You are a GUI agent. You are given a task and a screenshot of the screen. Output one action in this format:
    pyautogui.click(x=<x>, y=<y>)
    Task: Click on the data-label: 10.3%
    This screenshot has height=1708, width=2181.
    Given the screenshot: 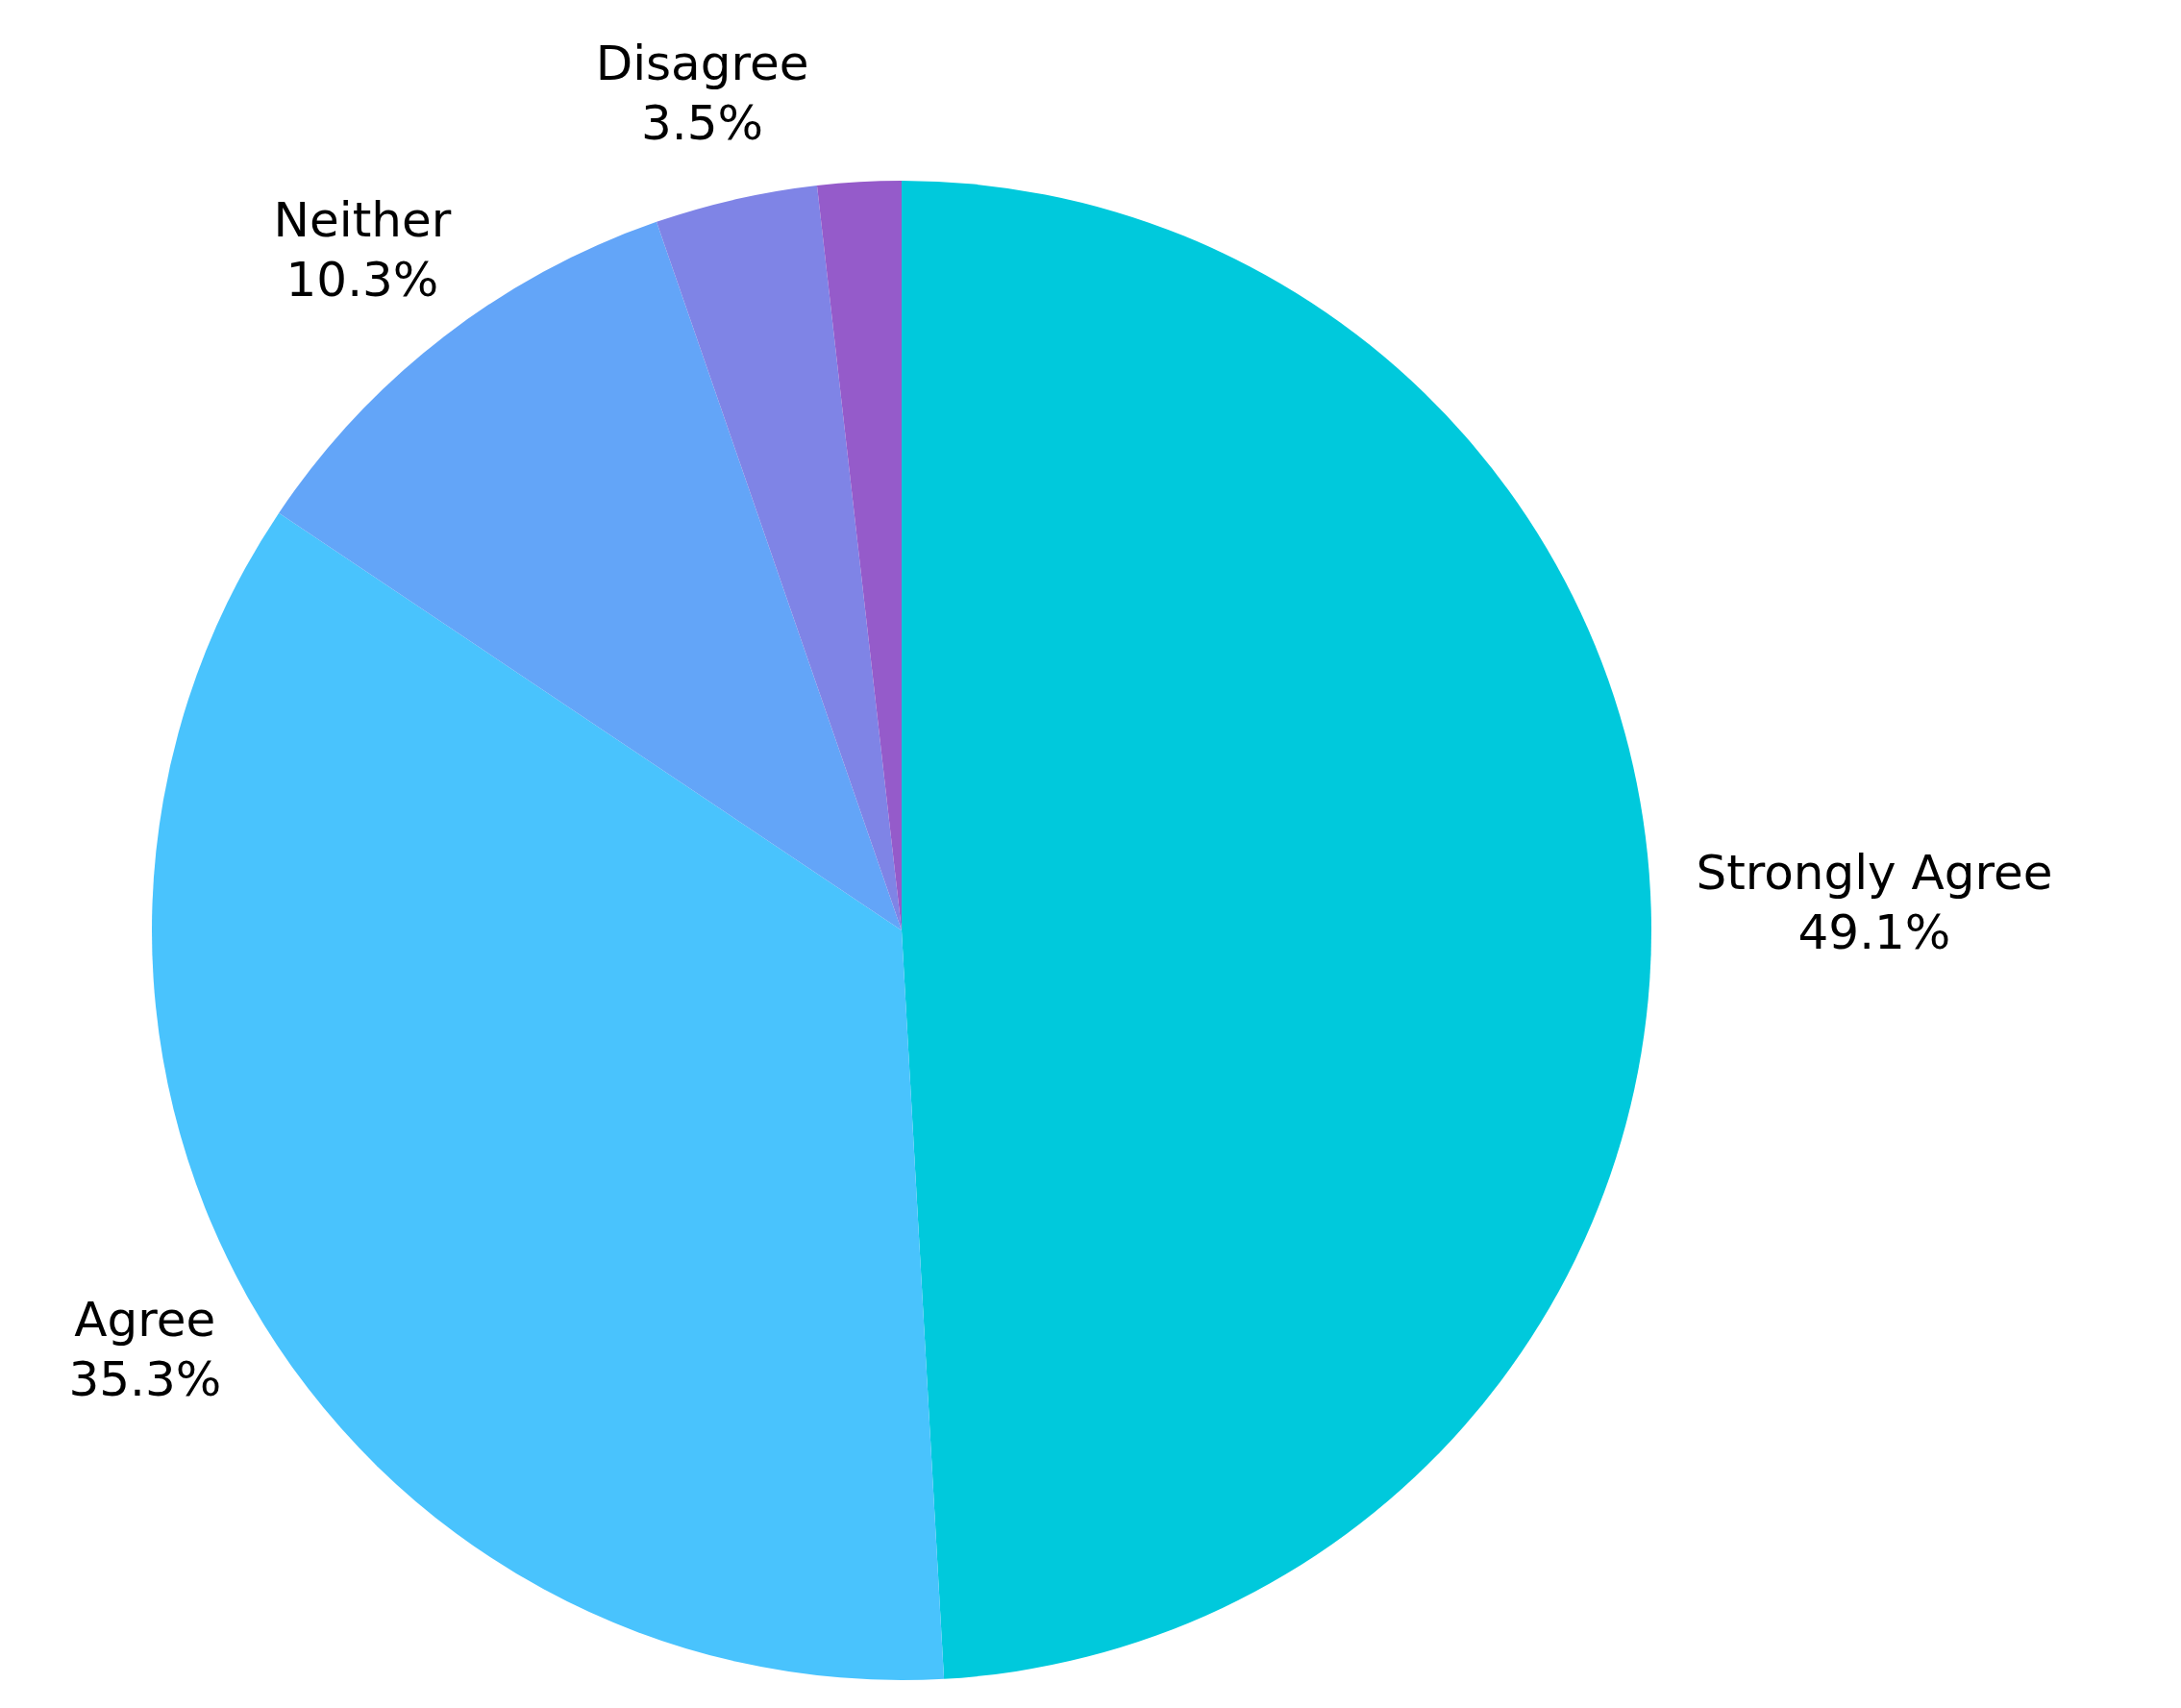 What is the action you would take?
    pyautogui.click(x=362, y=280)
    